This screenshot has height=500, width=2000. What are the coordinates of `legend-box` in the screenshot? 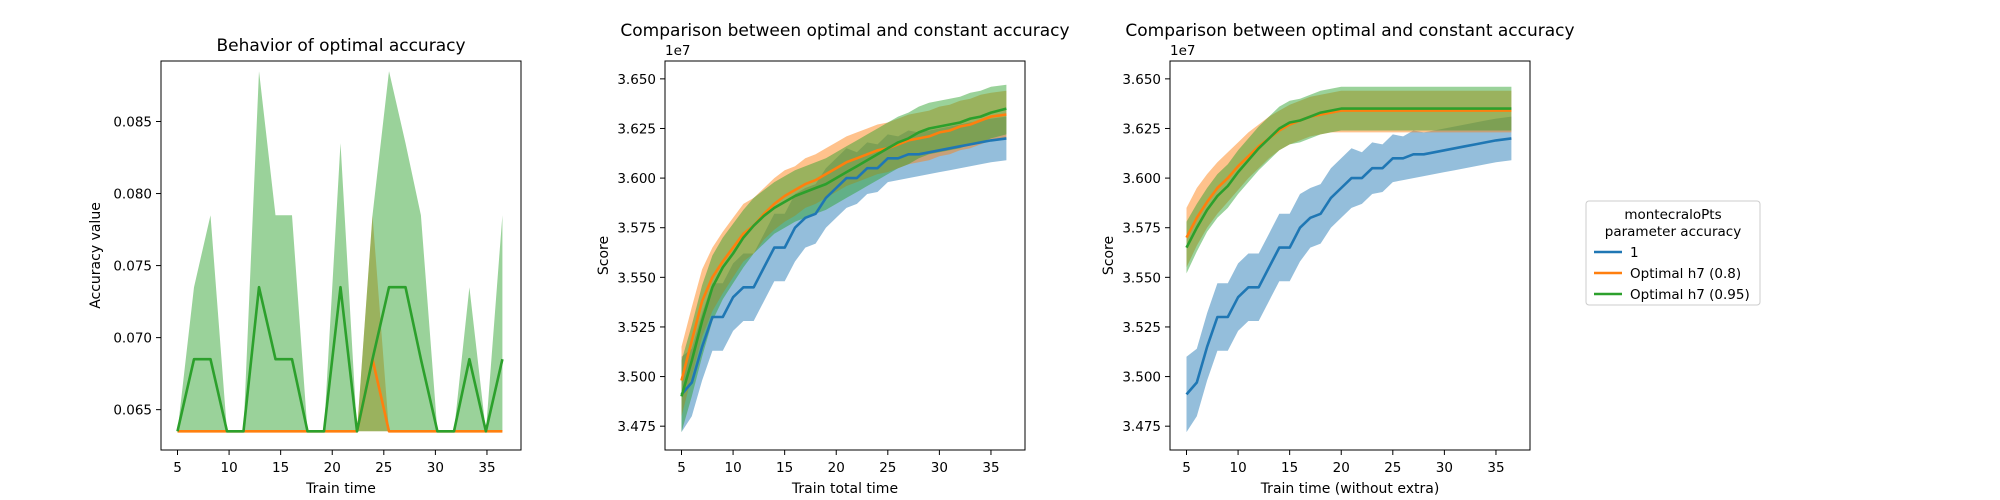 It's located at (1673, 253).